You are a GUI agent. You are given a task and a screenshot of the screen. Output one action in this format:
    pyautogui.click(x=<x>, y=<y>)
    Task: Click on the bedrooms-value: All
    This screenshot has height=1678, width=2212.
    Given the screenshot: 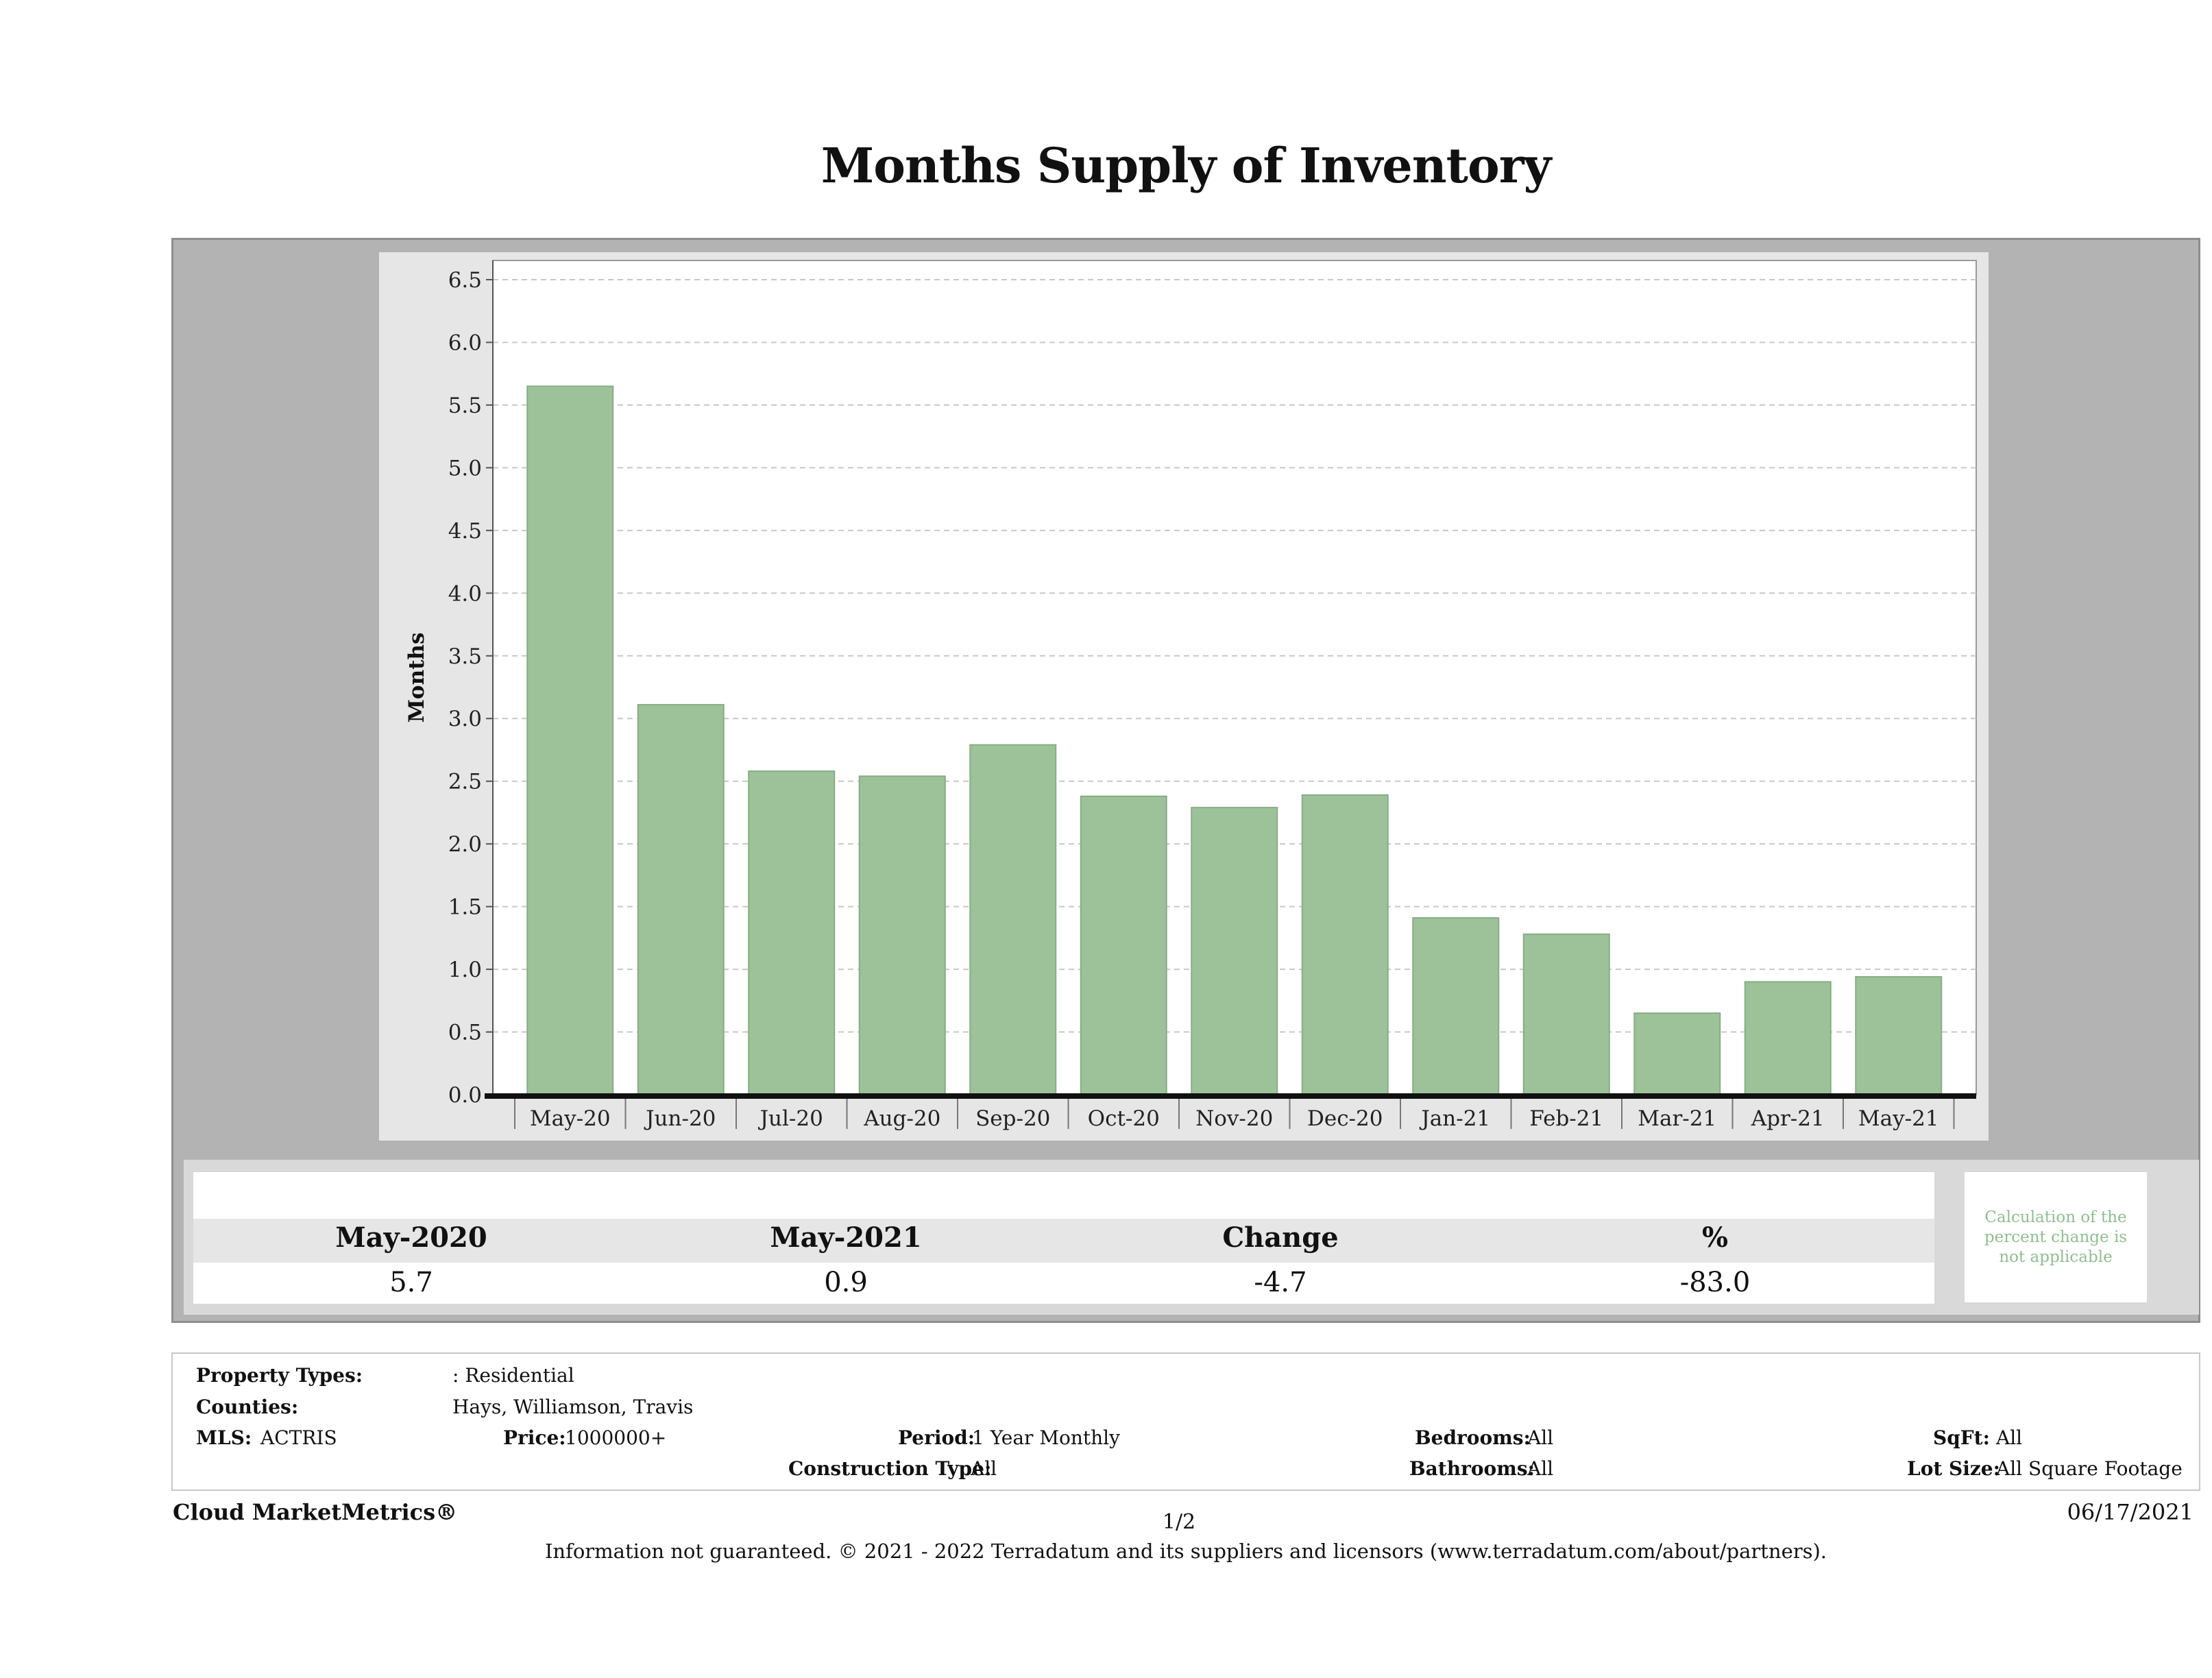 What is the action you would take?
    pyautogui.click(x=1540, y=1437)
    